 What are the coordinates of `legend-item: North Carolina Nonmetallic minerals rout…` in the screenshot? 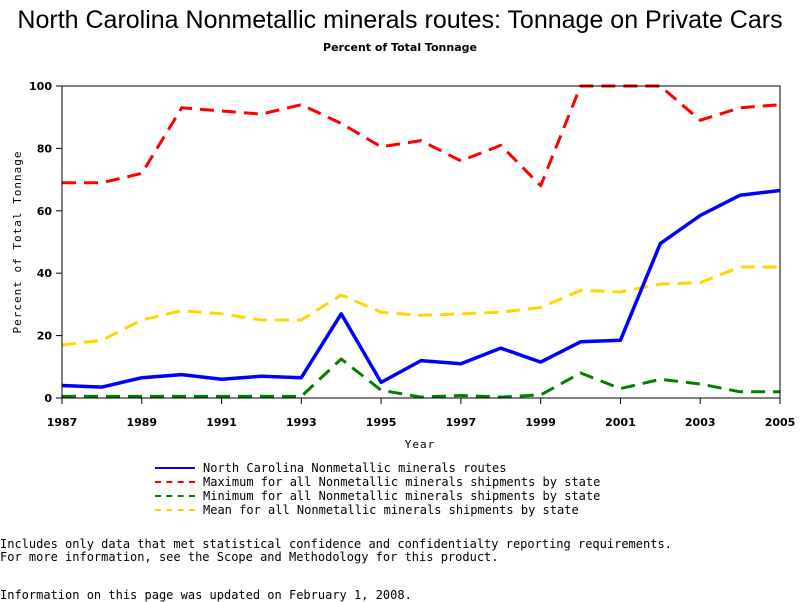 It's located at (377, 468).